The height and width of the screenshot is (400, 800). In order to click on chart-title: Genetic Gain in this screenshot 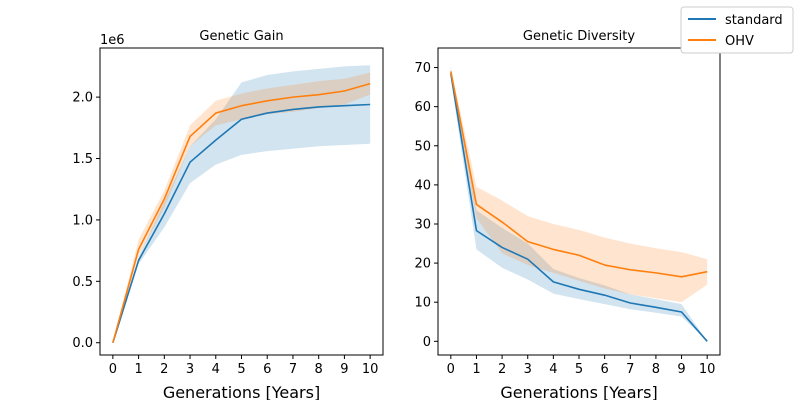, I will do `click(241, 36)`.